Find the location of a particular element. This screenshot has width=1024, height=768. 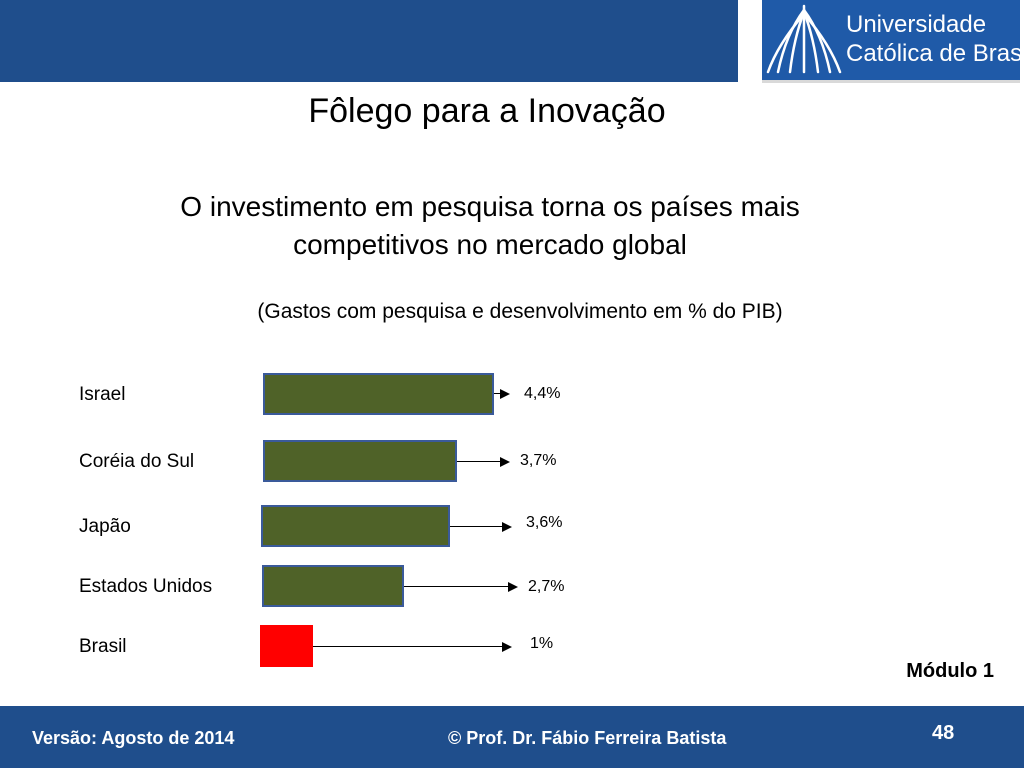

footer-version: Versão: Agosto de 2014 is located at coordinates (133, 738).